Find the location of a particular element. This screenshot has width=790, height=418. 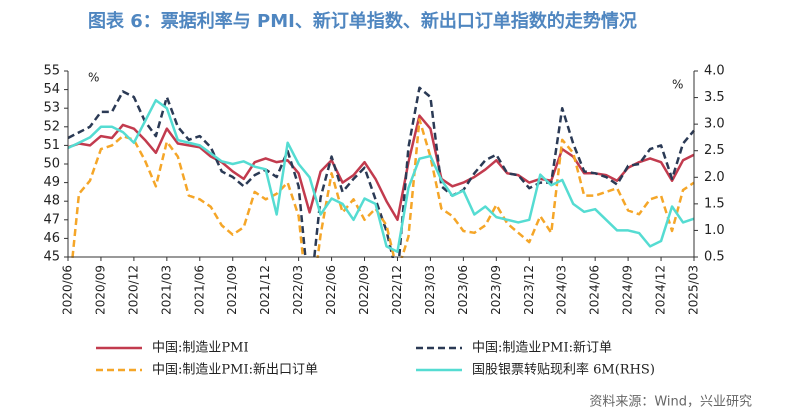

y-tick-label: 45 is located at coordinates (51, 257).